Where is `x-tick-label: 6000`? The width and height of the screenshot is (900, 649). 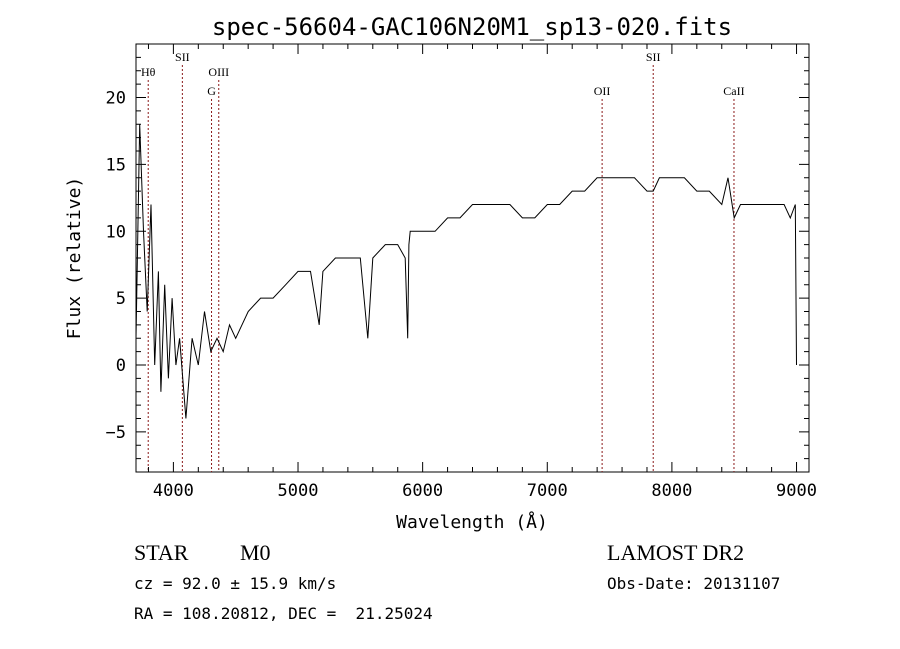
x-tick-label: 6000 is located at coordinates (422, 491).